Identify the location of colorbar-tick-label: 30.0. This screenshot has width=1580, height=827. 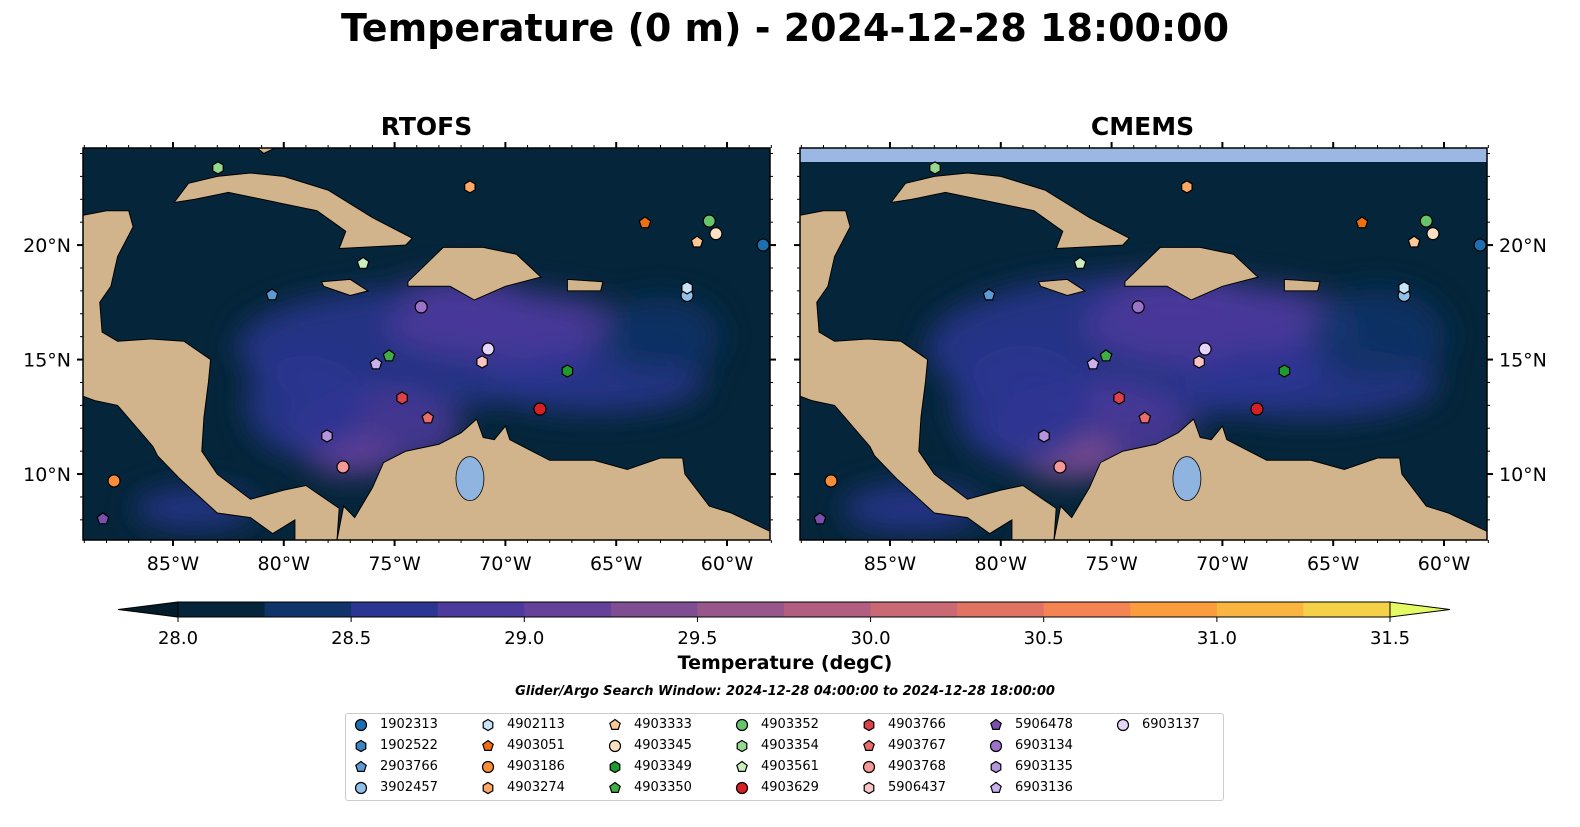
(871, 638).